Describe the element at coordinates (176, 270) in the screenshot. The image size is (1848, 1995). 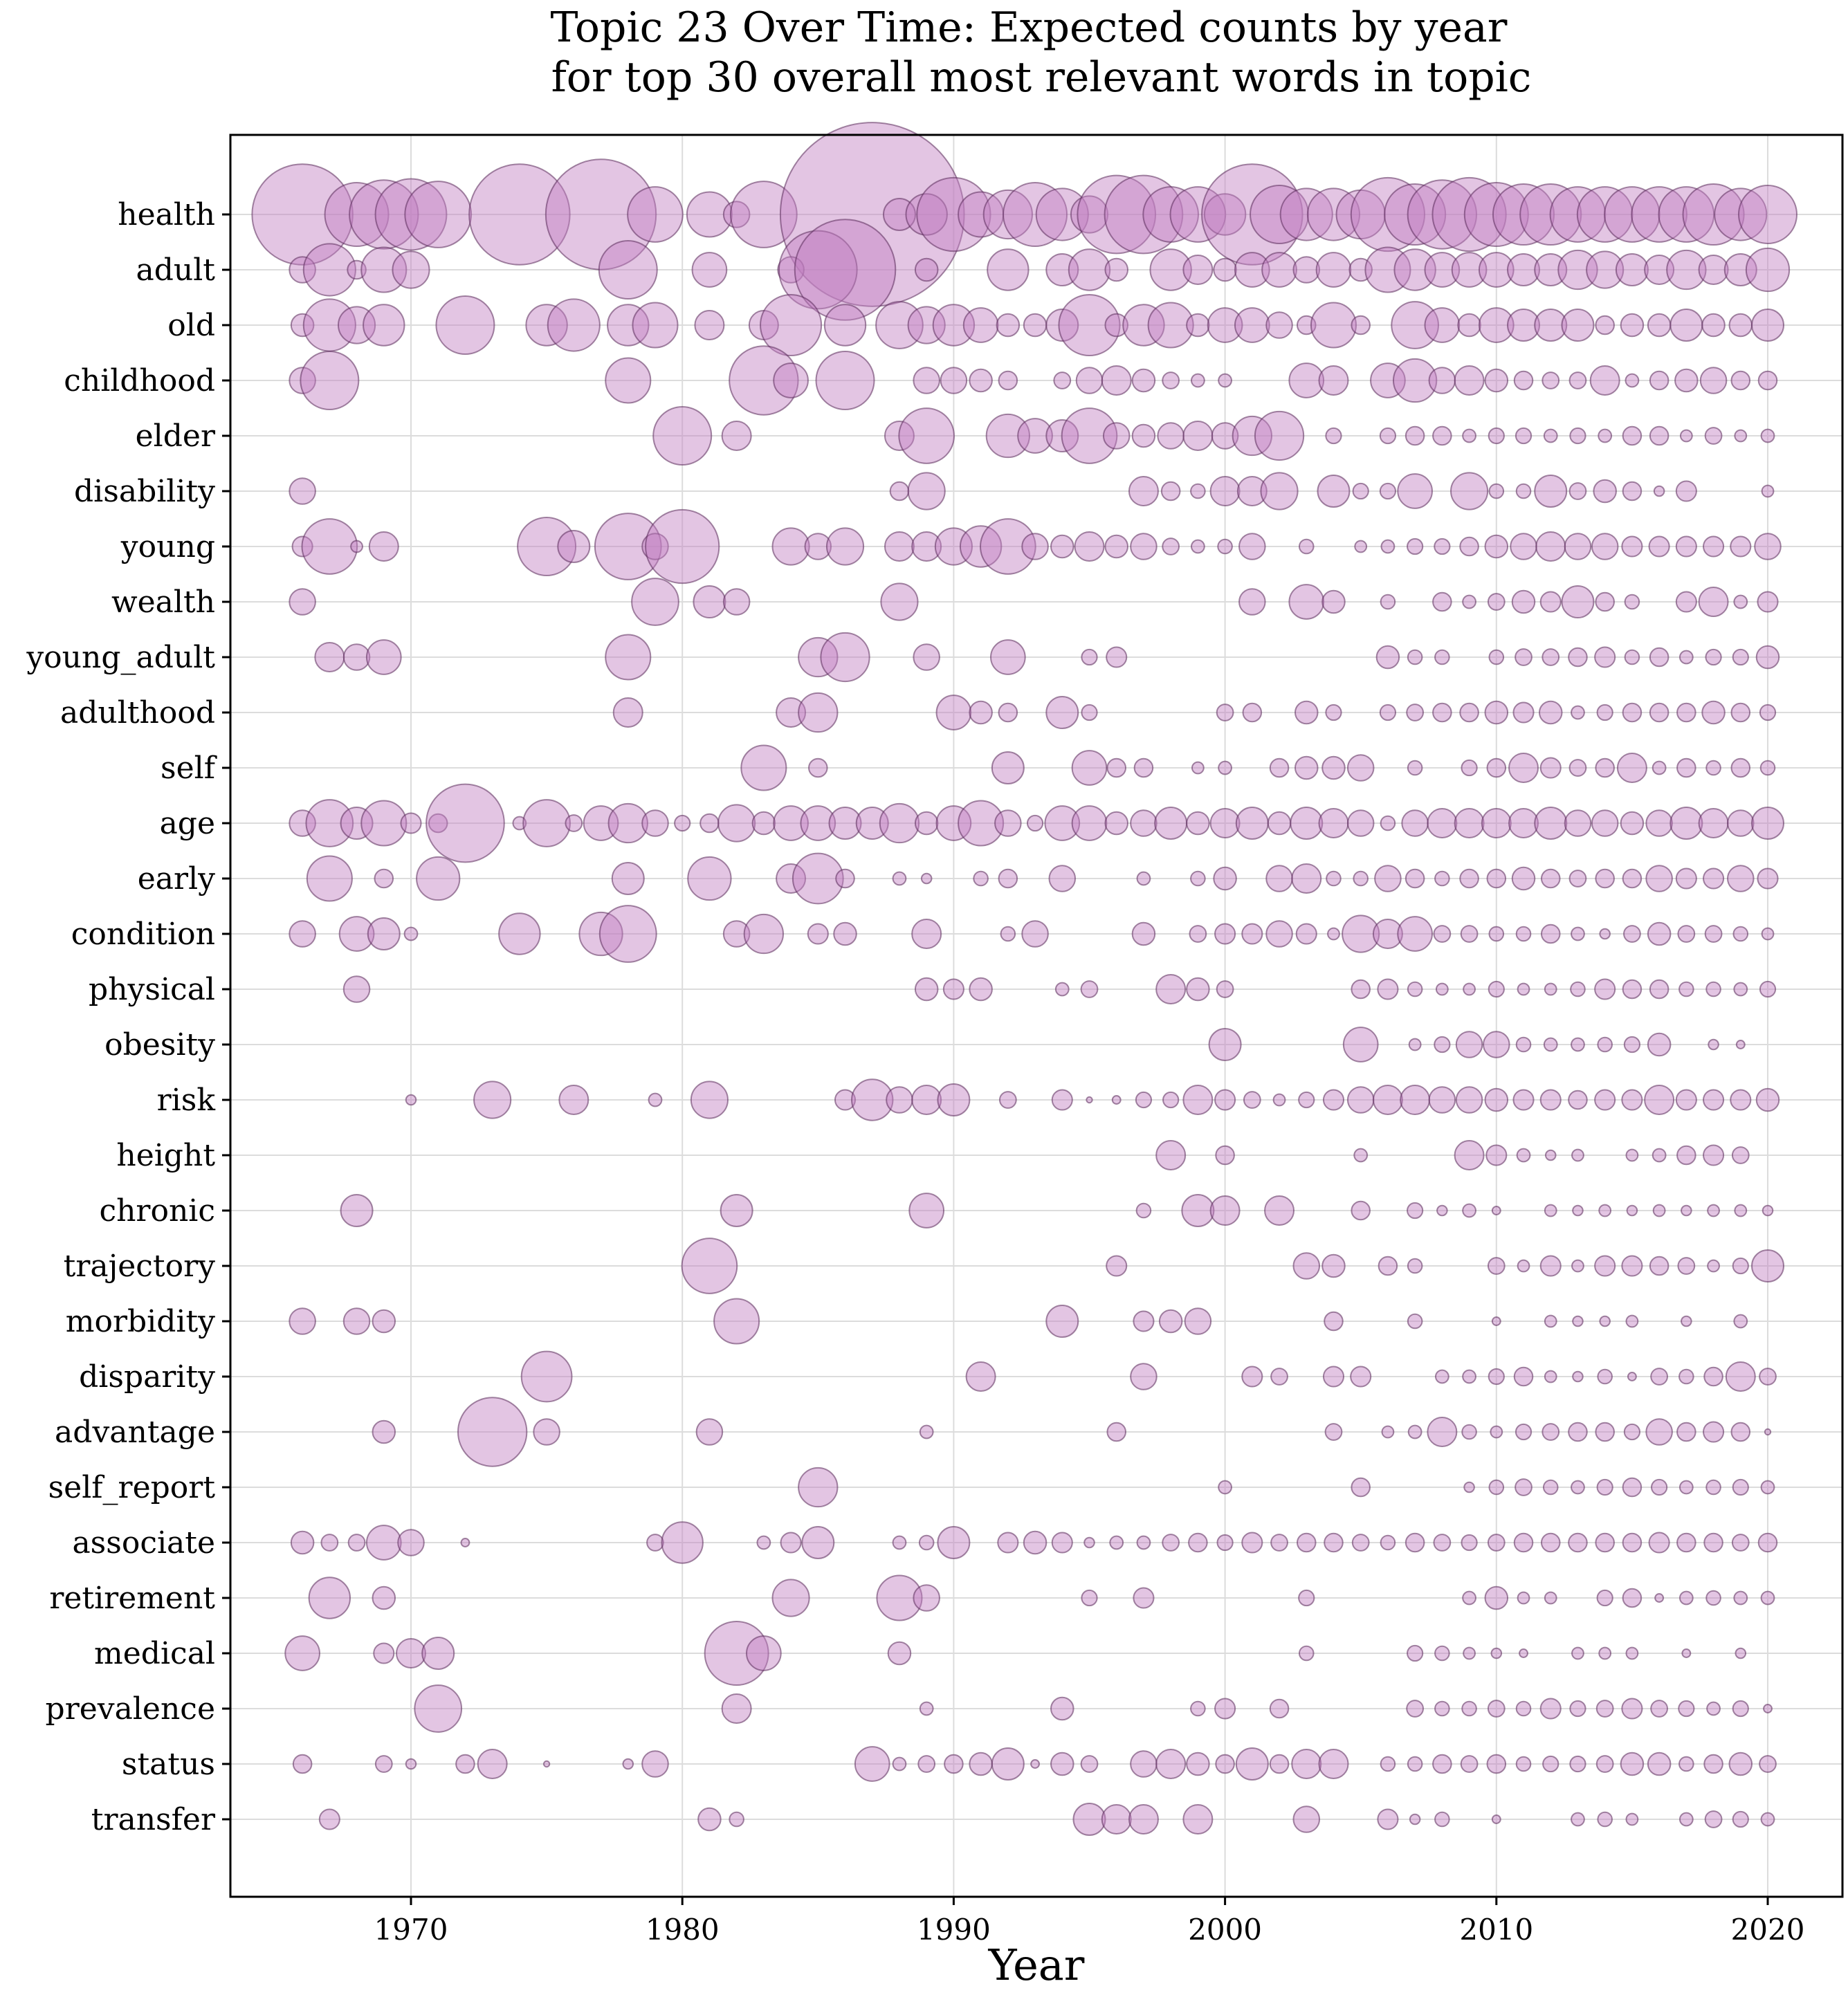
I see `y-tick-label: adult` at that location.